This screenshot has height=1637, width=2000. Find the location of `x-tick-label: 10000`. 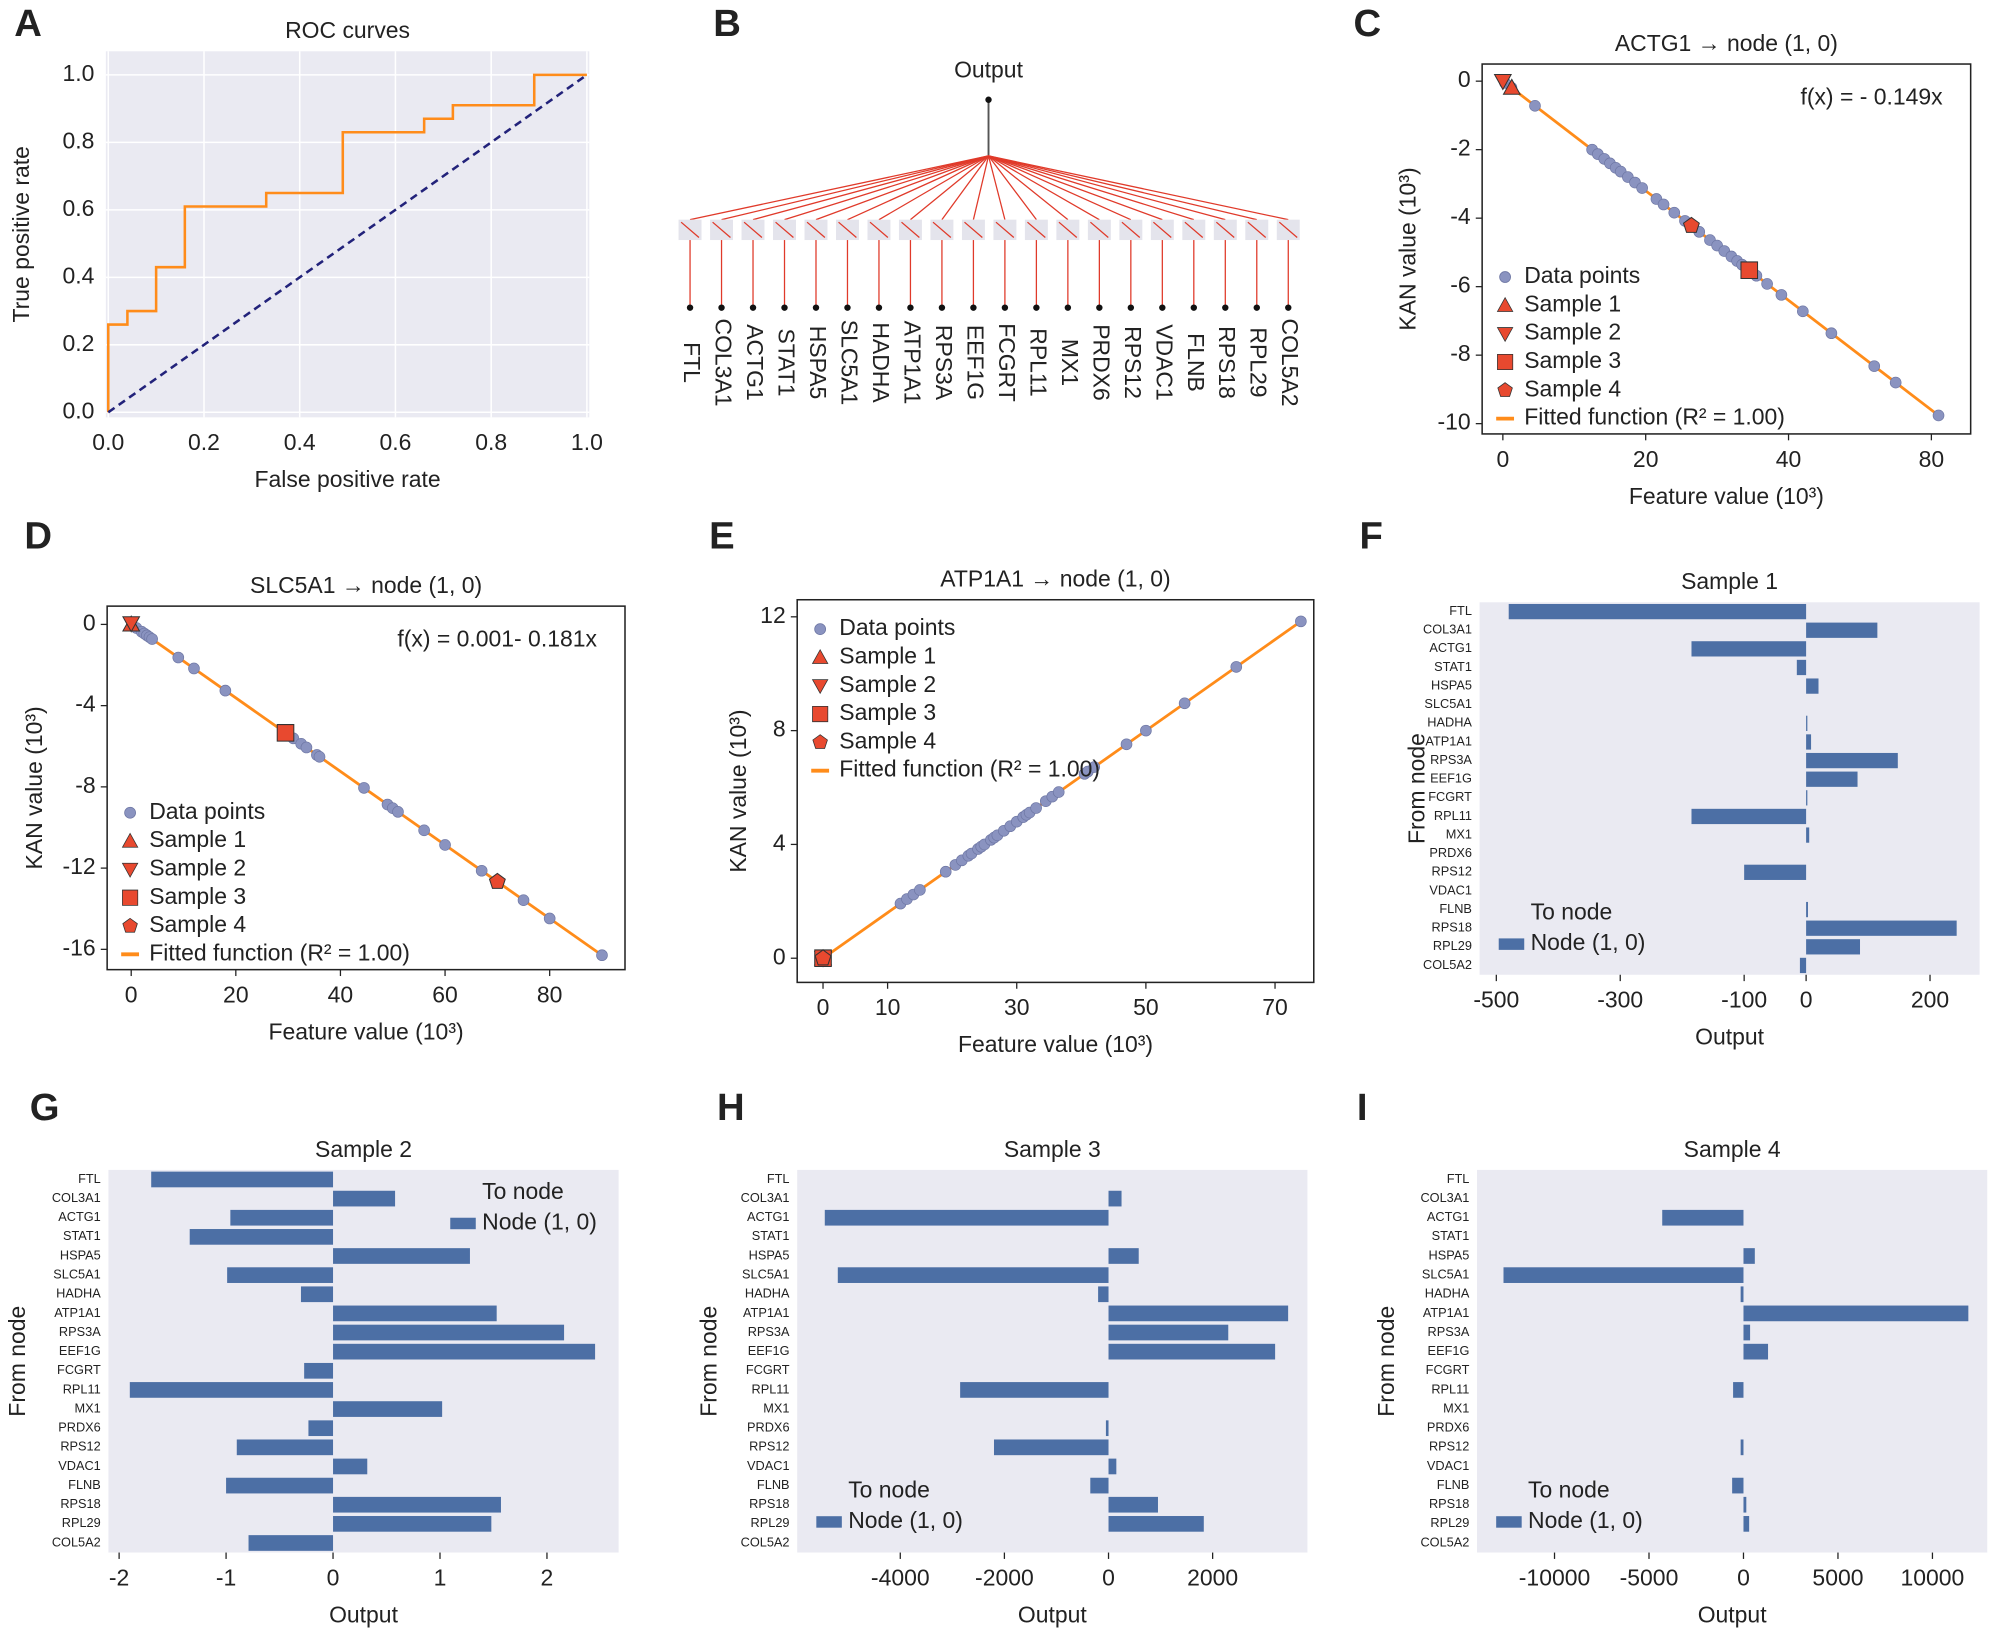

x-tick-label: 10000 is located at coordinates (1933, 1577).